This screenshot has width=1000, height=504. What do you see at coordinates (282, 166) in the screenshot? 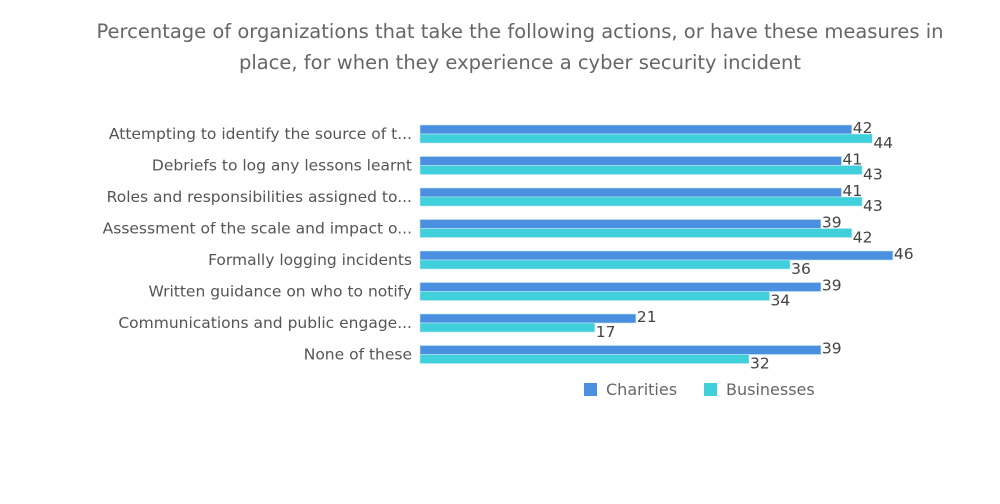
I see `category-label: Debriefs to log any lessons learnt` at bounding box center [282, 166].